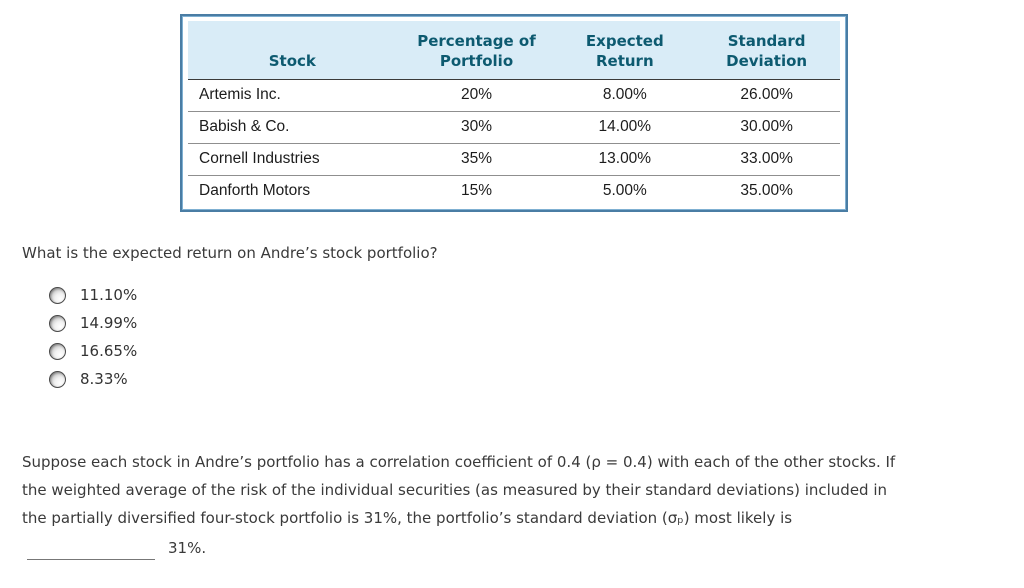 The width and height of the screenshot is (1024, 588). Describe the element at coordinates (625, 127) in the screenshot. I see `cell-expected-return: 14.00%` at that location.